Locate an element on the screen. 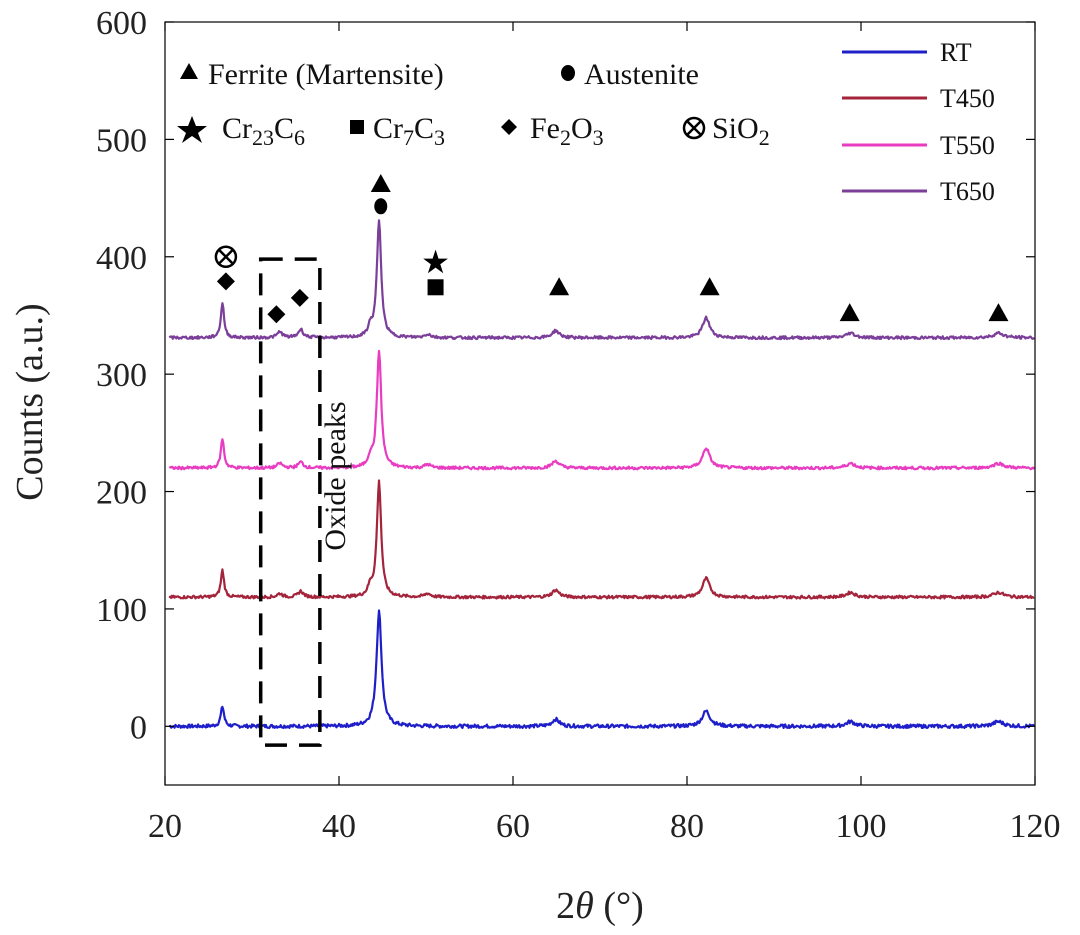 Image resolution: width=1080 pixels, height=935 pixels. x-tick-label: 80 is located at coordinates (687, 826).